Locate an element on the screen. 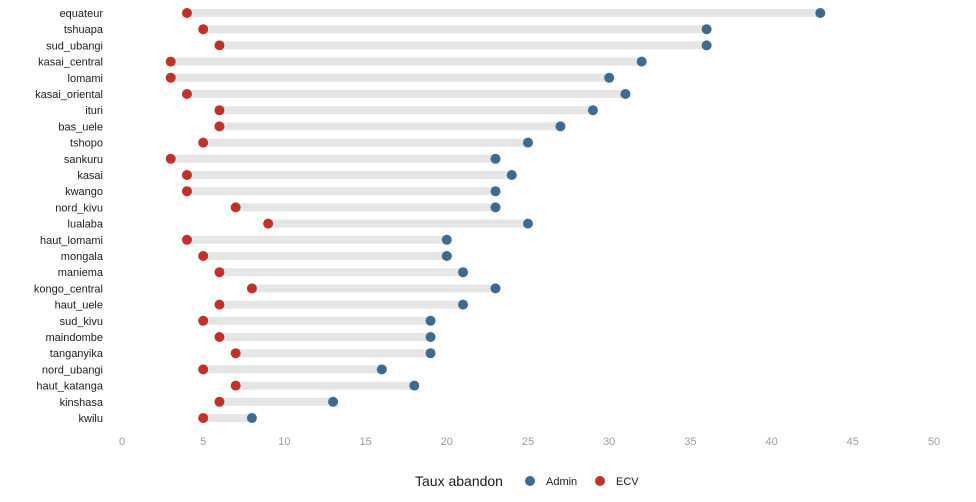  x-tick-label: 35 is located at coordinates (690, 442).